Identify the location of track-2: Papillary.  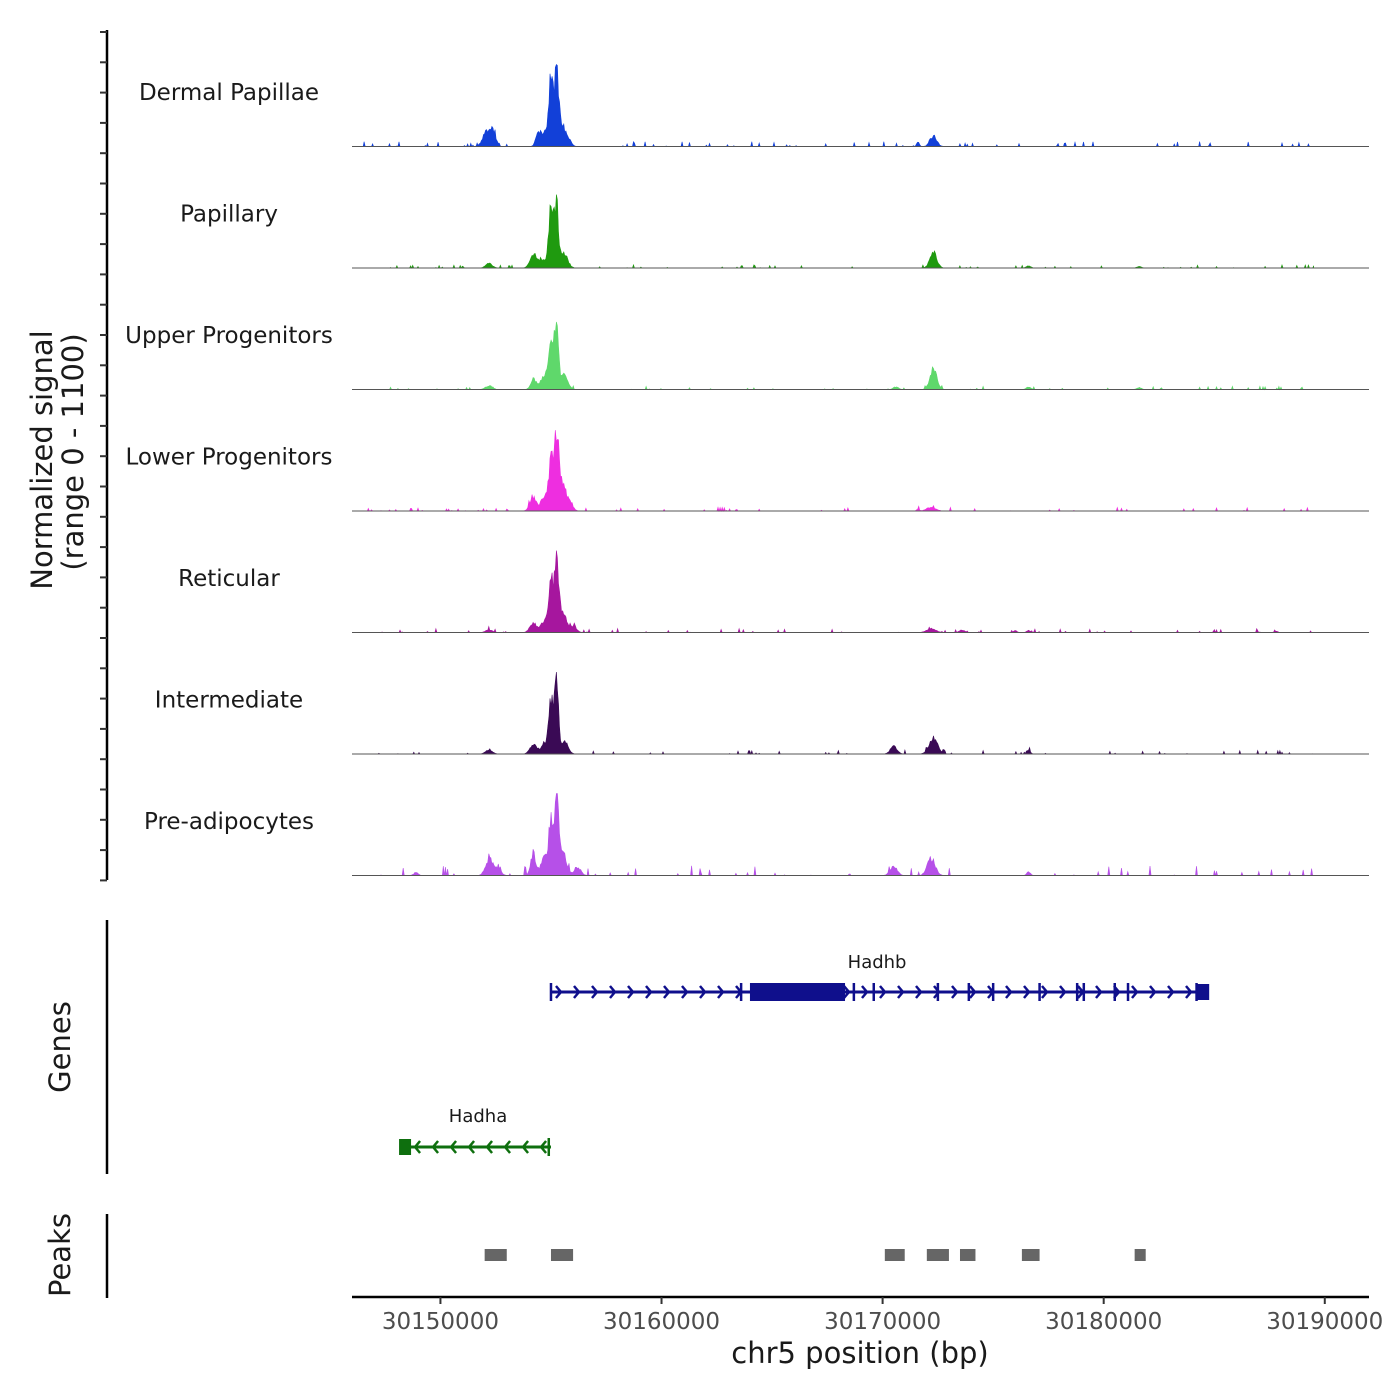
(774, 231).